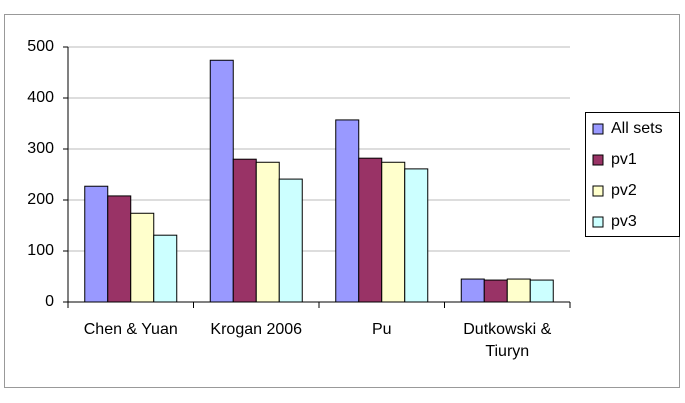 Image resolution: width=685 pixels, height=403 pixels. I want to click on y-tick-label: 500, so click(40, 46).